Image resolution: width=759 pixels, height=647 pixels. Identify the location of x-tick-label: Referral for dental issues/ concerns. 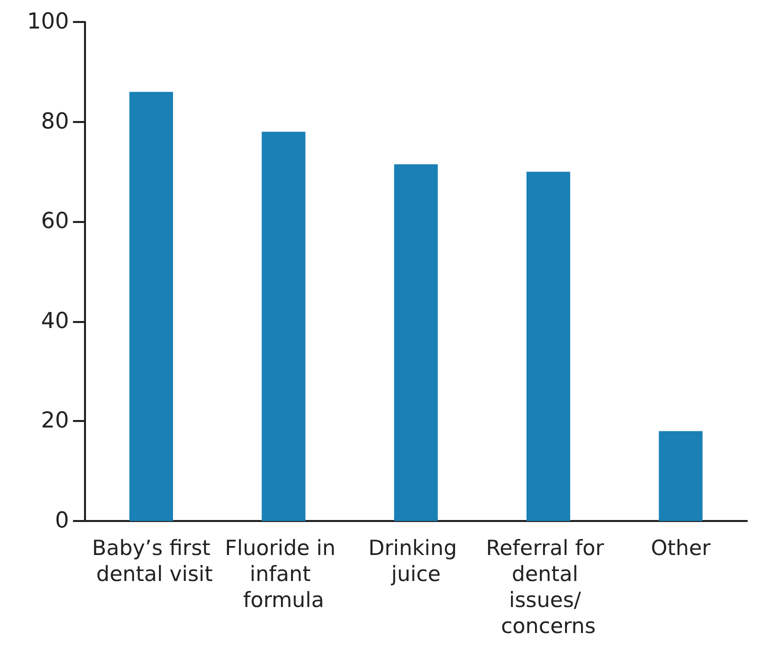
(548, 587).